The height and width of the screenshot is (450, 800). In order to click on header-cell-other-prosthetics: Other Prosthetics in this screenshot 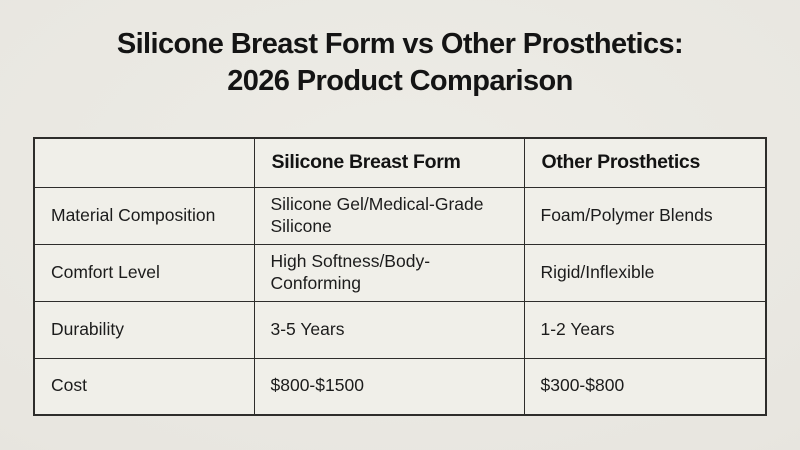, I will do `click(645, 162)`.